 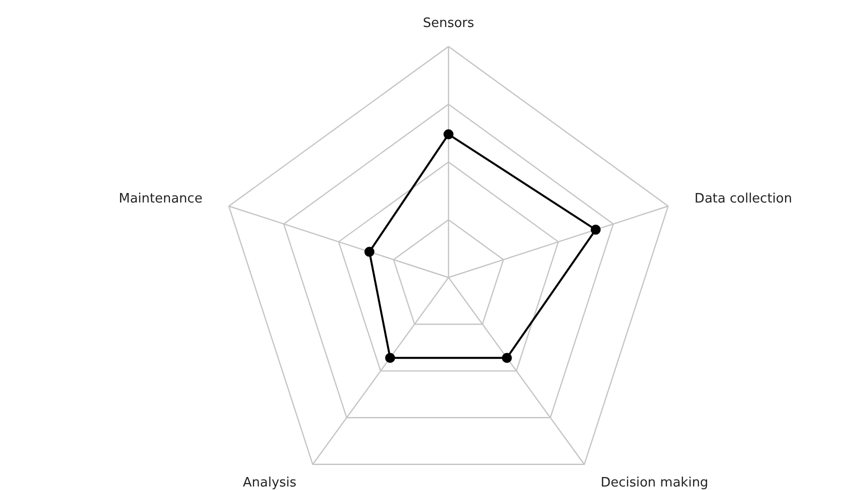 I want to click on spoke-label: Data collection, so click(x=743, y=198).